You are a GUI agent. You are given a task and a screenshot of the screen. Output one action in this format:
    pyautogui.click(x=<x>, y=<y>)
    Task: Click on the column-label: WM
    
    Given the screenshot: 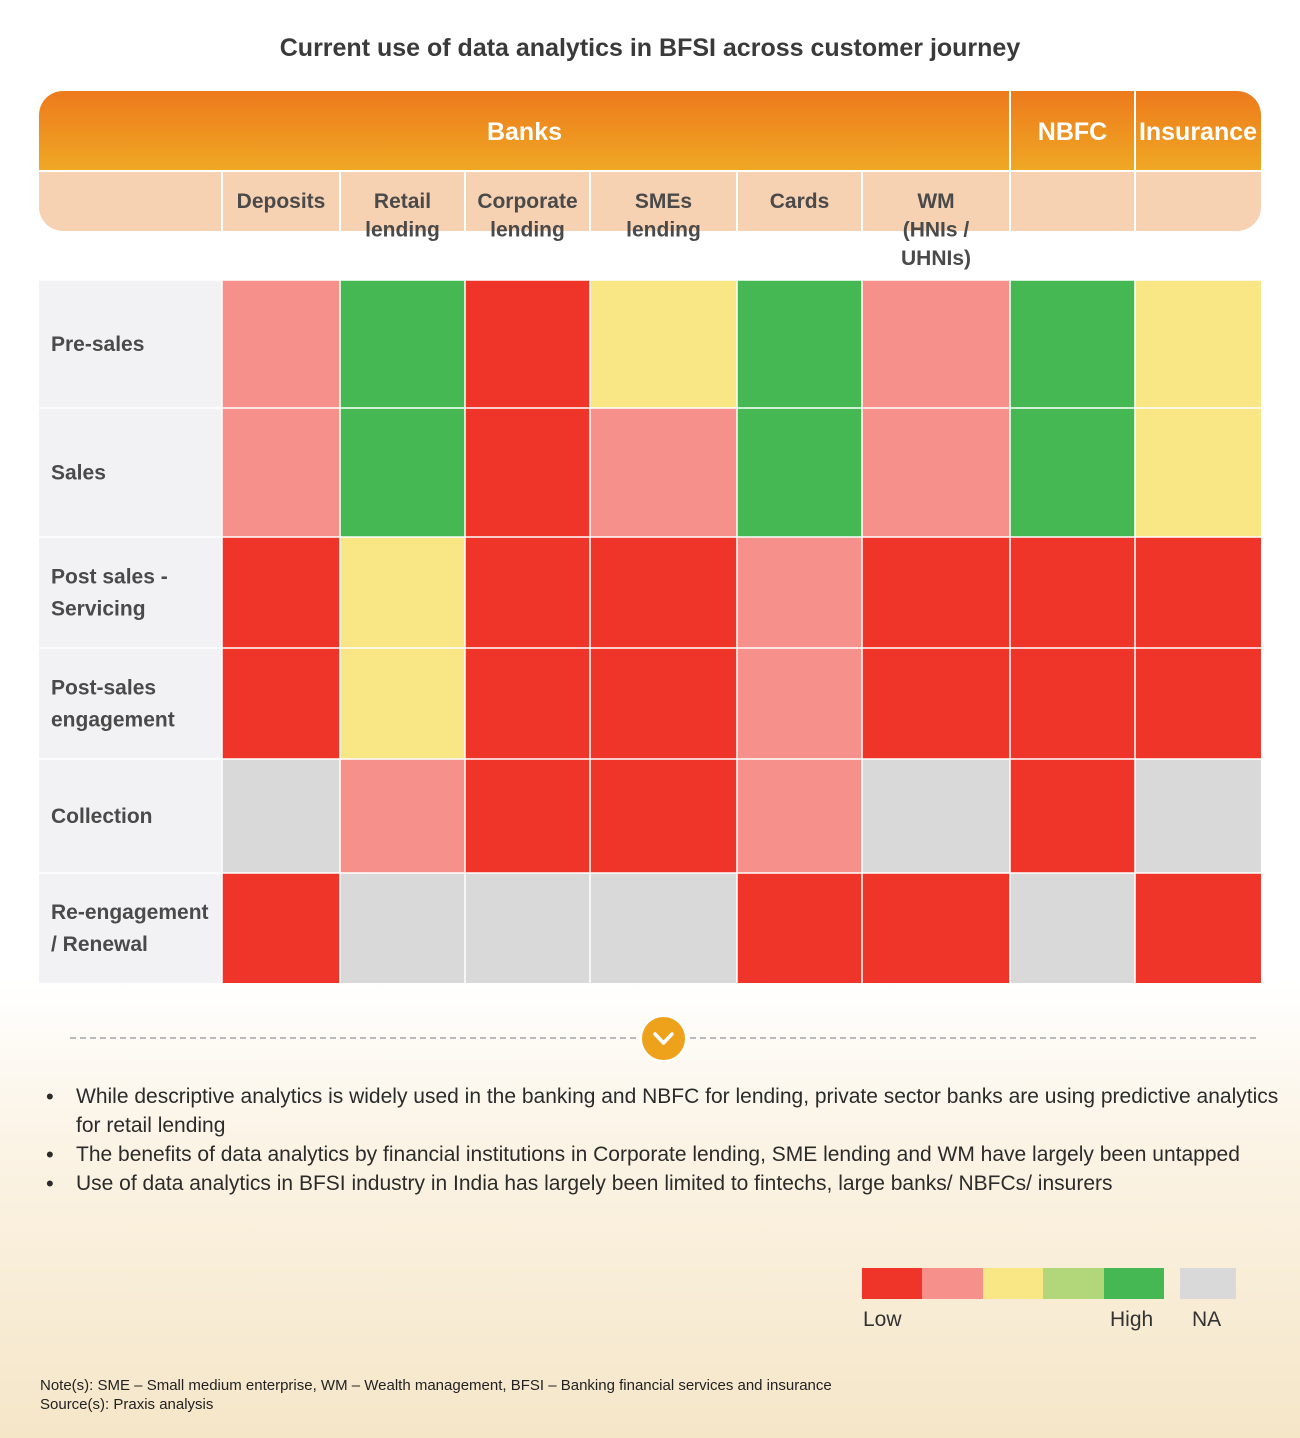 What is the action you would take?
    pyautogui.click(x=935, y=201)
    